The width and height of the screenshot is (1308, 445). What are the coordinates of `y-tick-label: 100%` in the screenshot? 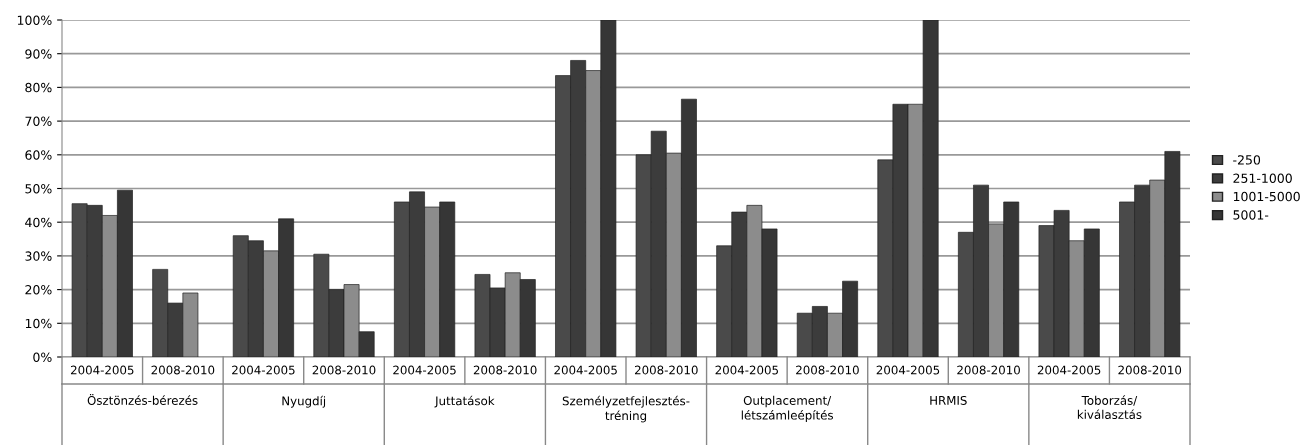 It's located at (34, 20).